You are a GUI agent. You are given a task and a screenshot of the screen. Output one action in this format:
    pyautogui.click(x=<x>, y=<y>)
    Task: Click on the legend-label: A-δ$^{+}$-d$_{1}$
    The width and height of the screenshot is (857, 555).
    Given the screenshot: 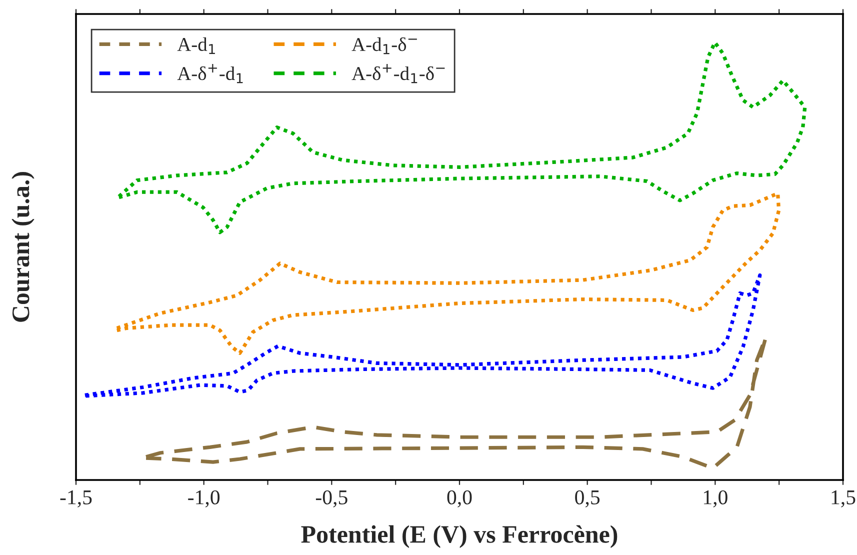 What is the action you would take?
    pyautogui.click(x=210, y=74)
    